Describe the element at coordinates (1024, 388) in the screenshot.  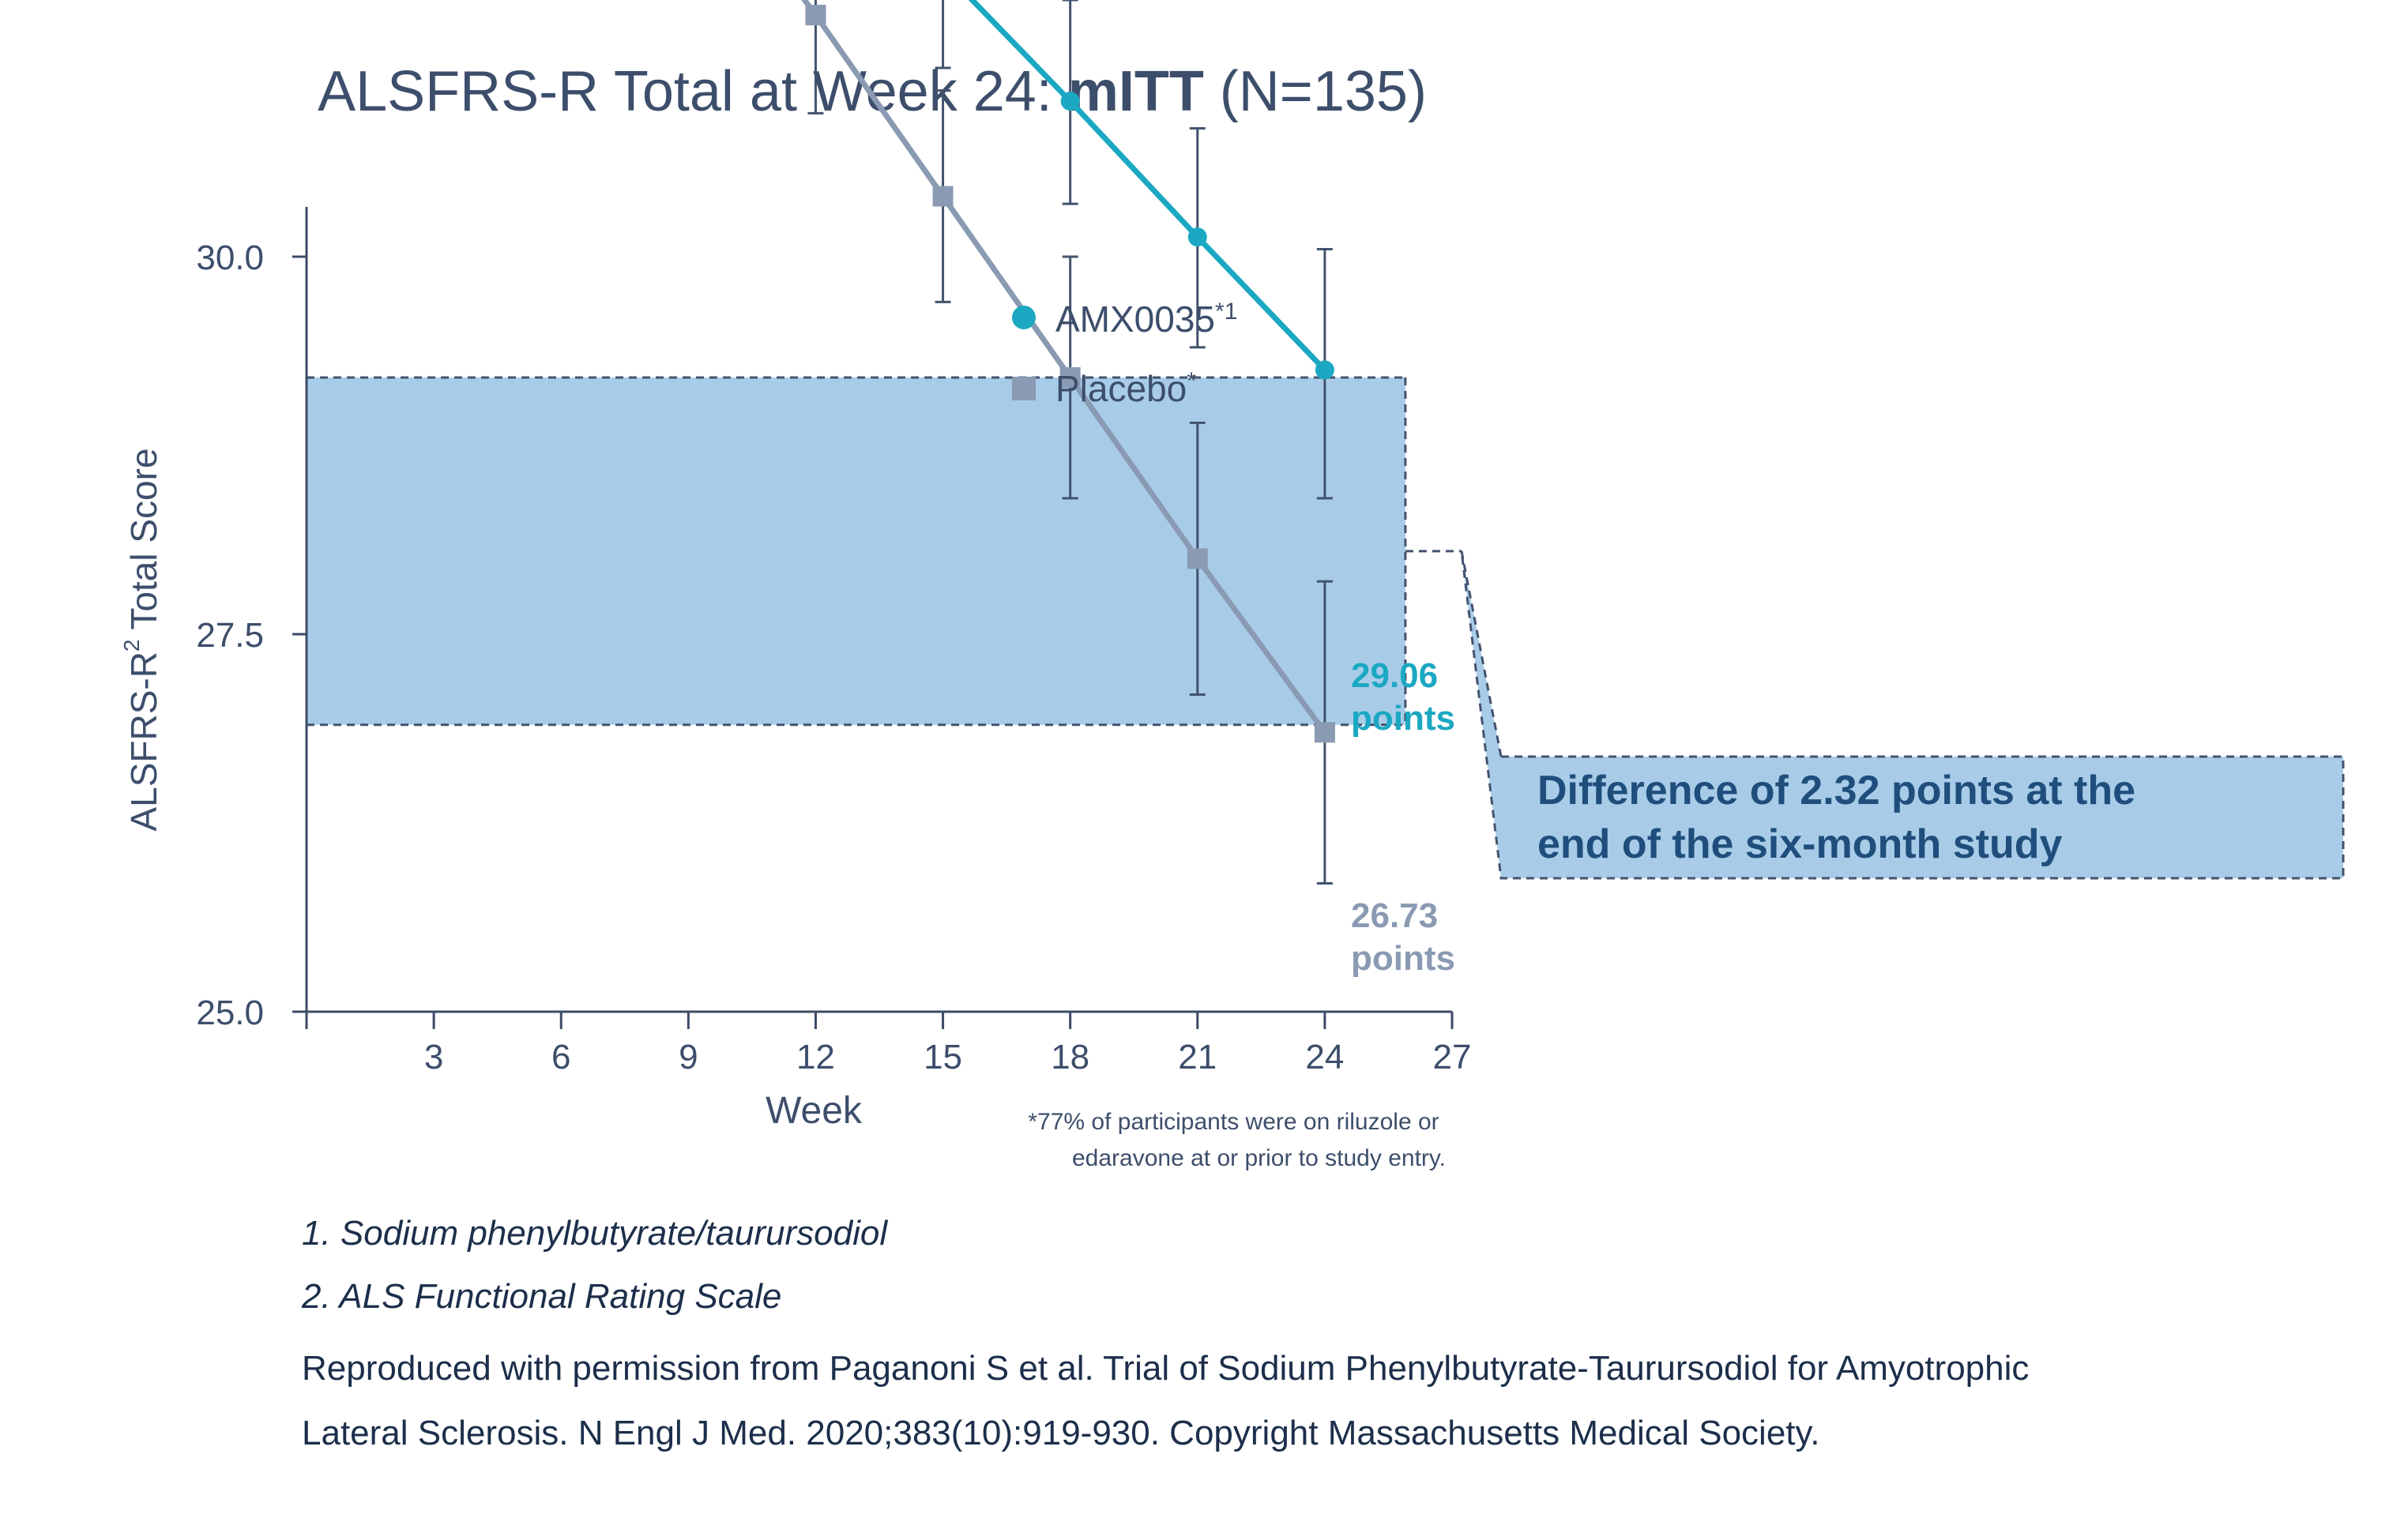
I see `legend-placebo-marker` at that location.